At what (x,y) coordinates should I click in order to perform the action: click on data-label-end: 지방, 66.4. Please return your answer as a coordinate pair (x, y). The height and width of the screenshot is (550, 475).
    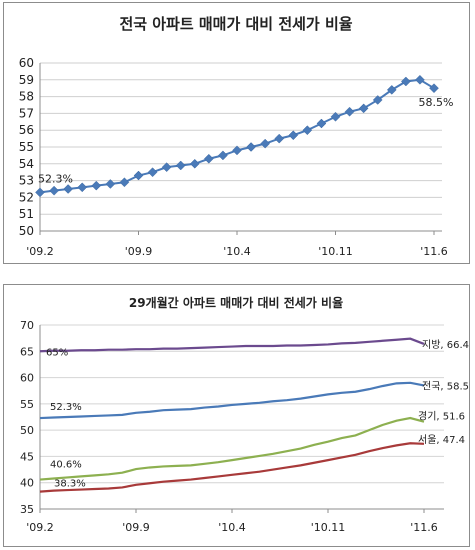
    Looking at the image, I should click on (445, 345).